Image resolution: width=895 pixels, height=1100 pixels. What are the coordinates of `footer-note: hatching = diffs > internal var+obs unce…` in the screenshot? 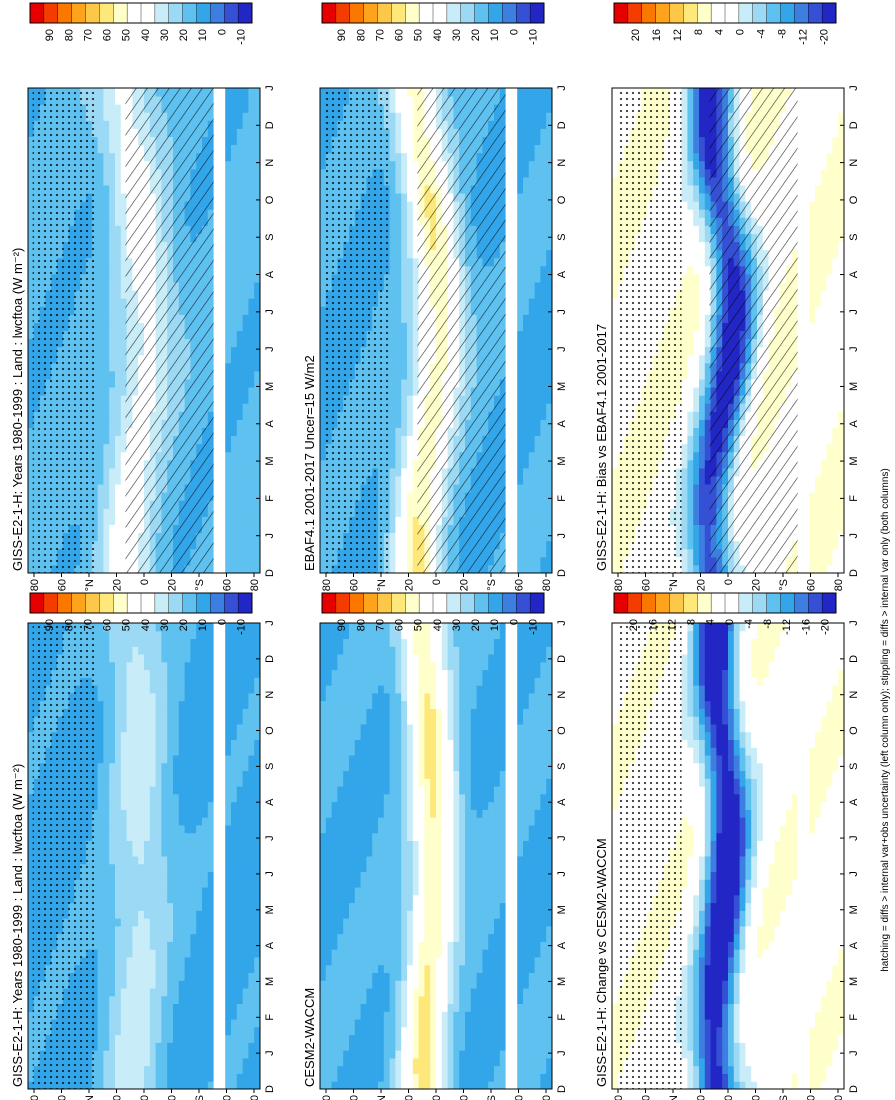 It's located at (885, 720).